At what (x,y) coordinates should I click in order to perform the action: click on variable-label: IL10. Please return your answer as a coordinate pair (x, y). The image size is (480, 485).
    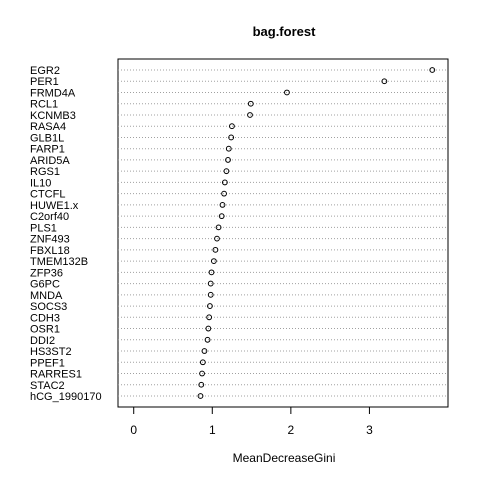
    Looking at the image, I should click on (40, 183).